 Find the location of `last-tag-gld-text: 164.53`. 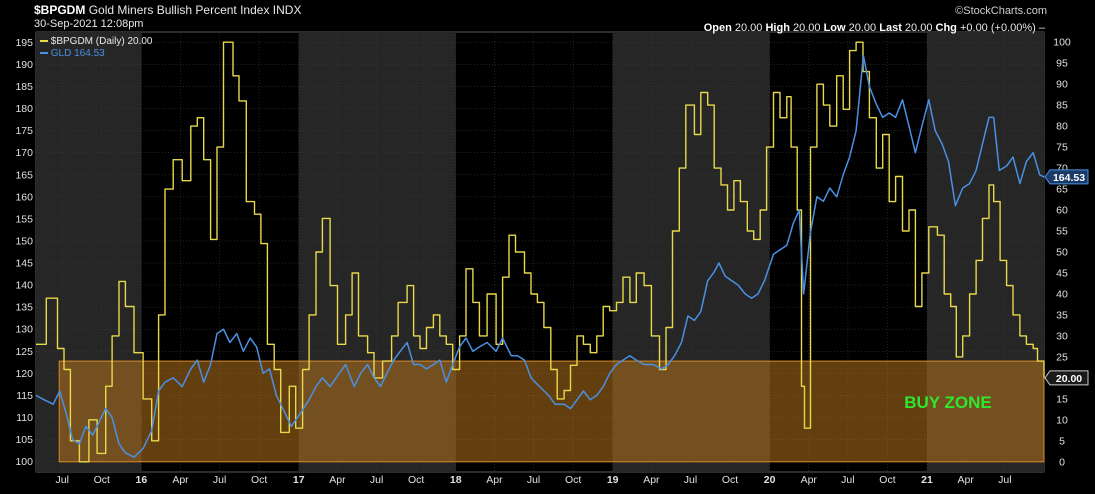

last-tag-gld-text: 164.53 is located at coordinates (1069, 178).